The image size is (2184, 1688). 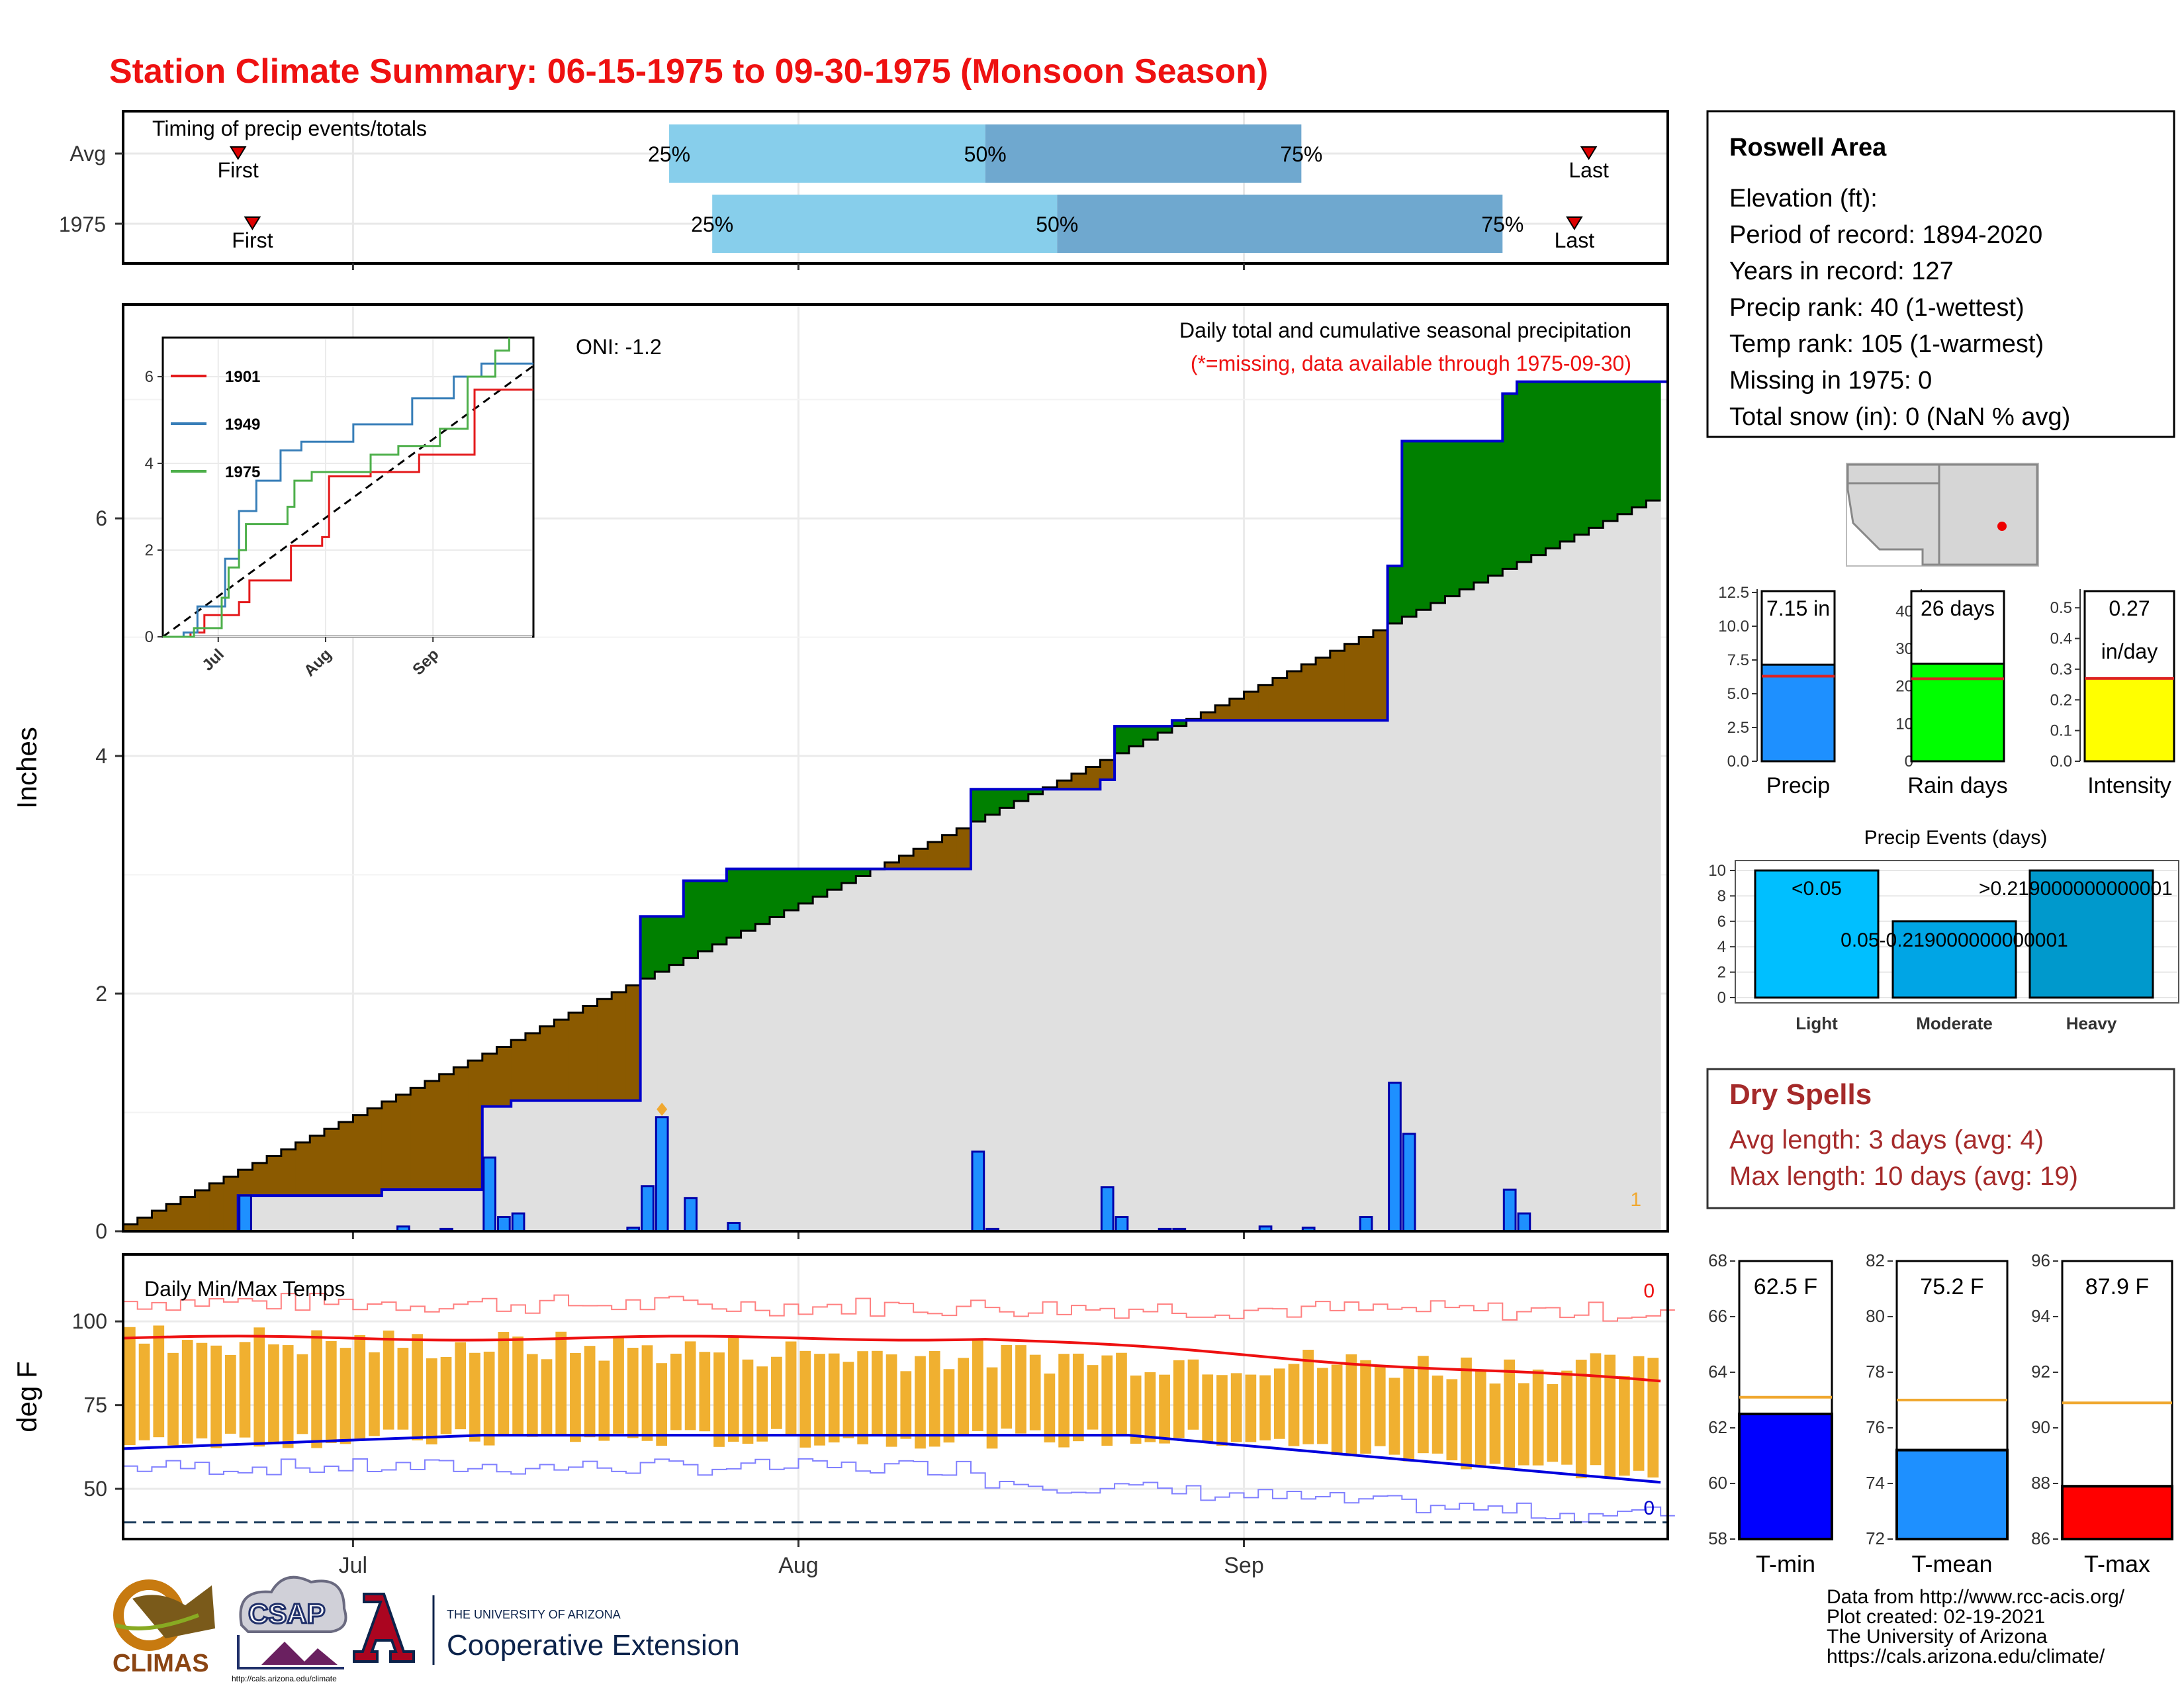 I want to click on locator-map, so click(x=1942, y=515).